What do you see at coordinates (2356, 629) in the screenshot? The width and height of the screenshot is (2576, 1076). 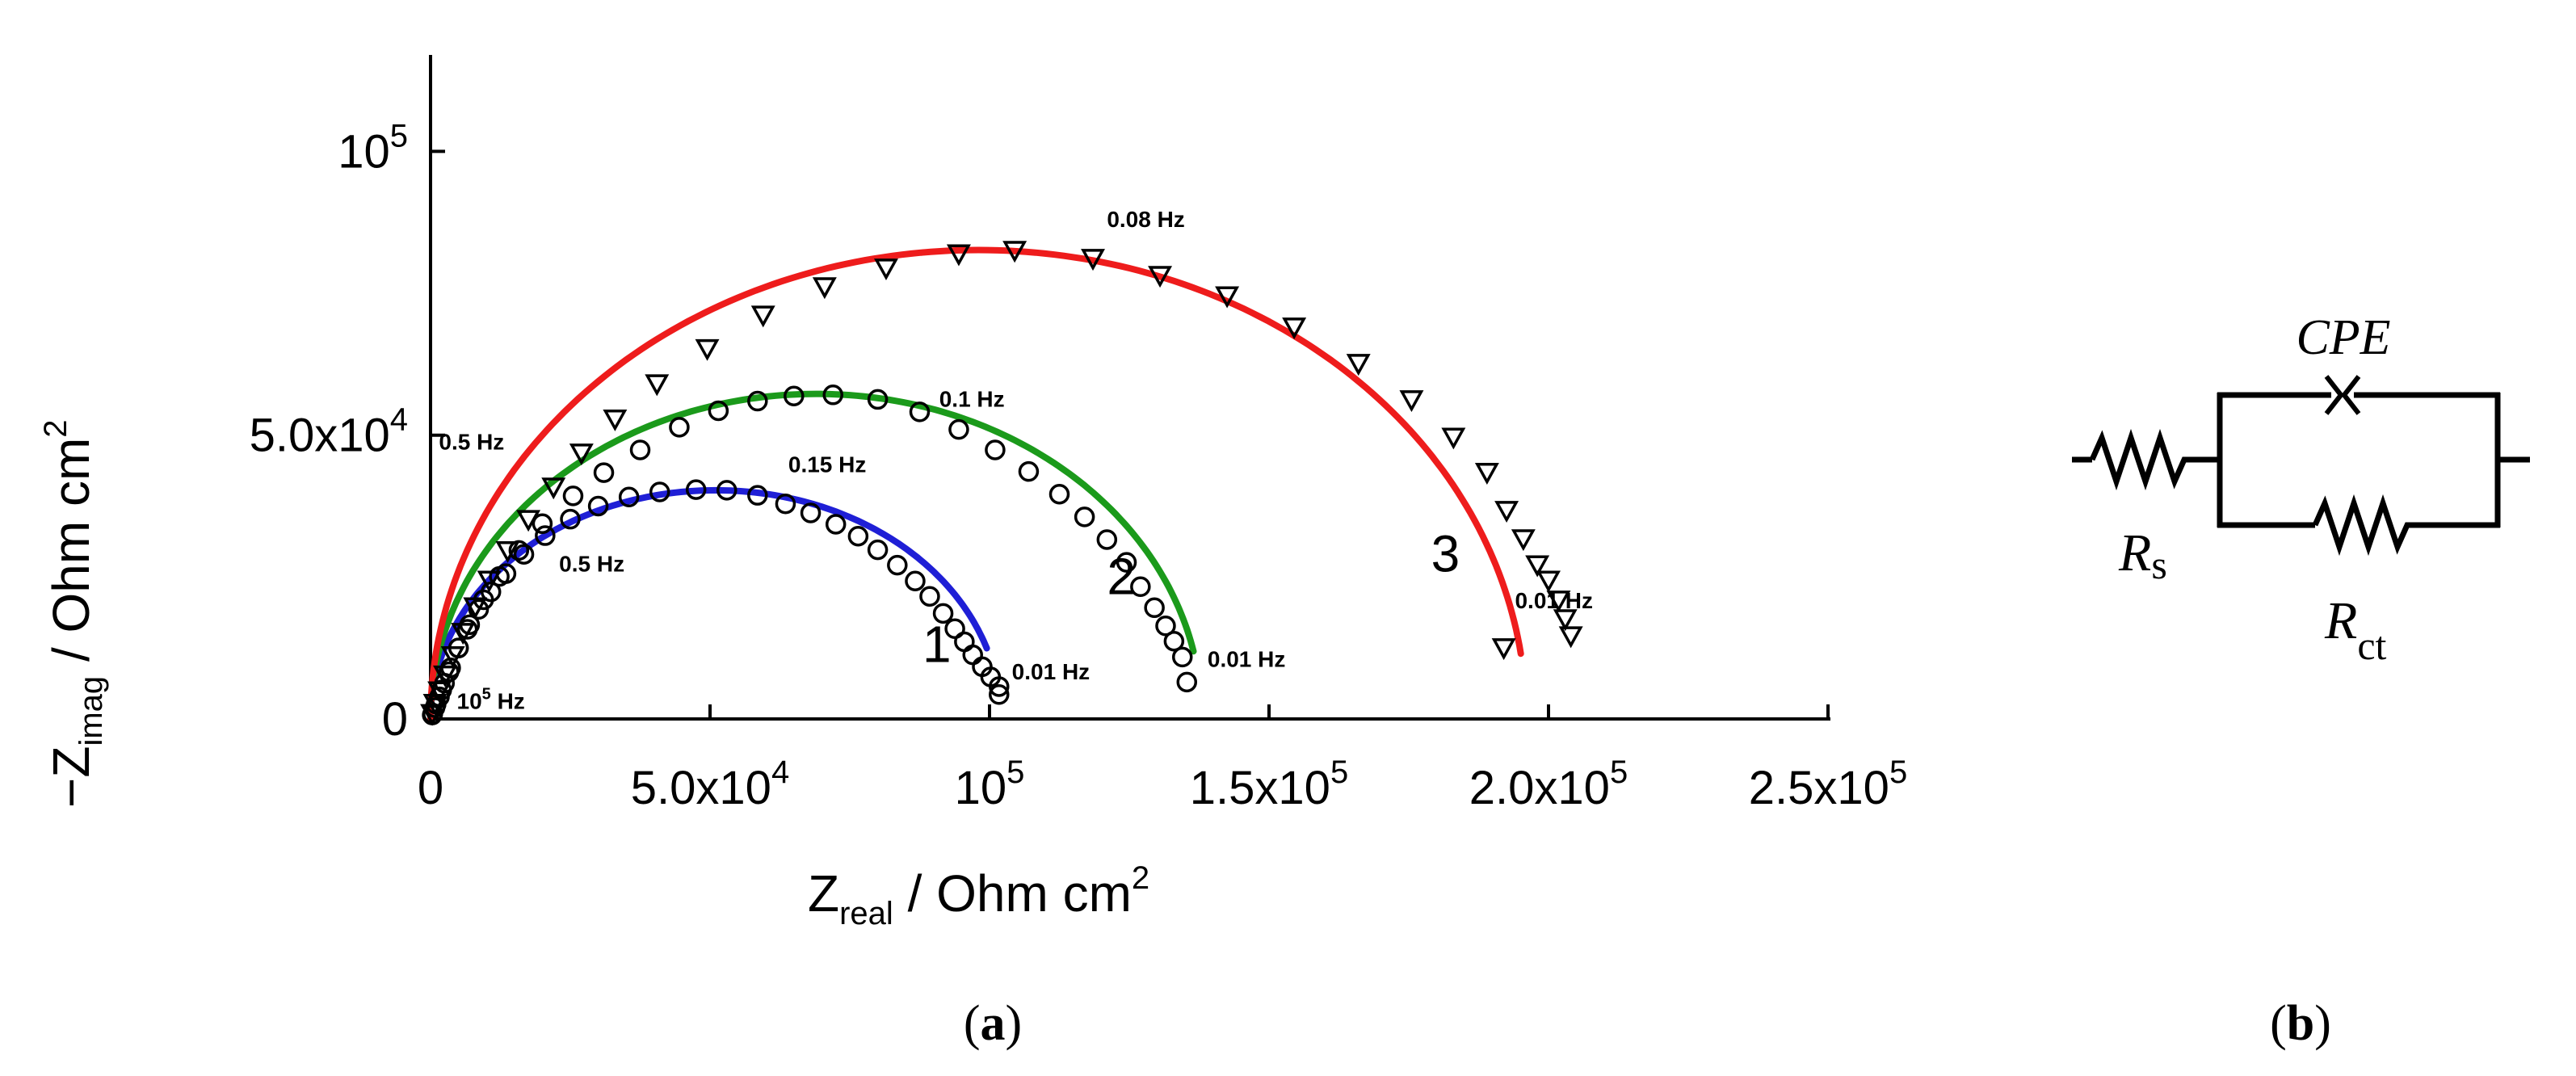 I see `rct-label: Rct` at bounding box center [2356, 629].